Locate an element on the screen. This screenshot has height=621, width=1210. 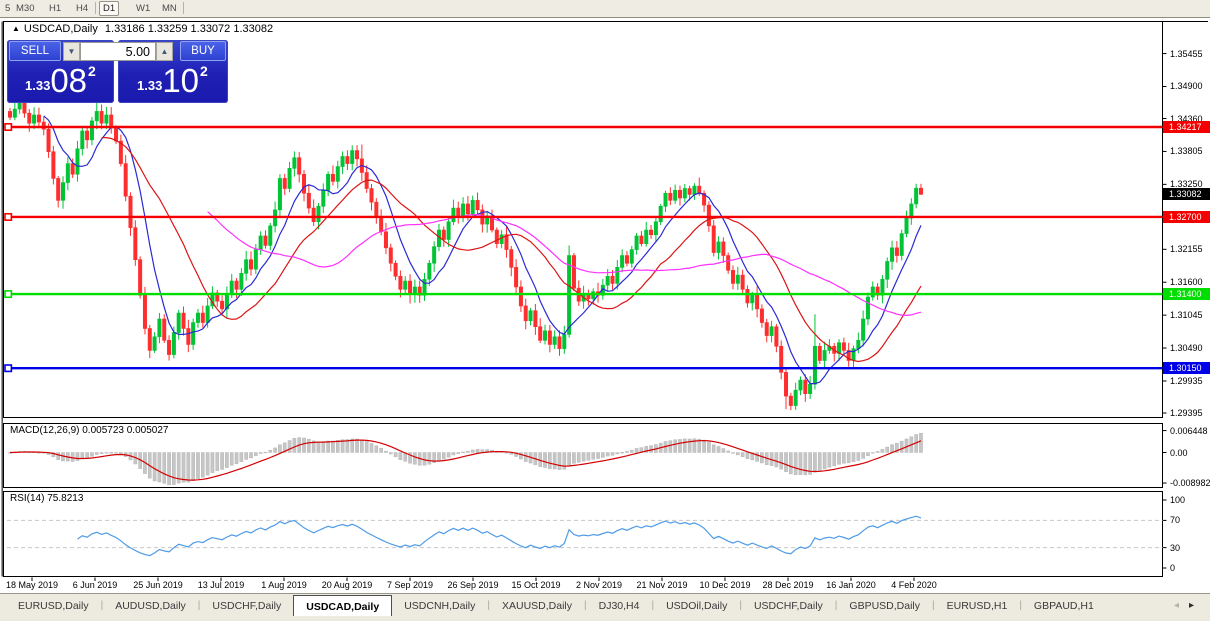
chart-tab-USDCNH,Daily: USDCNH,Daily is located at coordinates (440, 606).